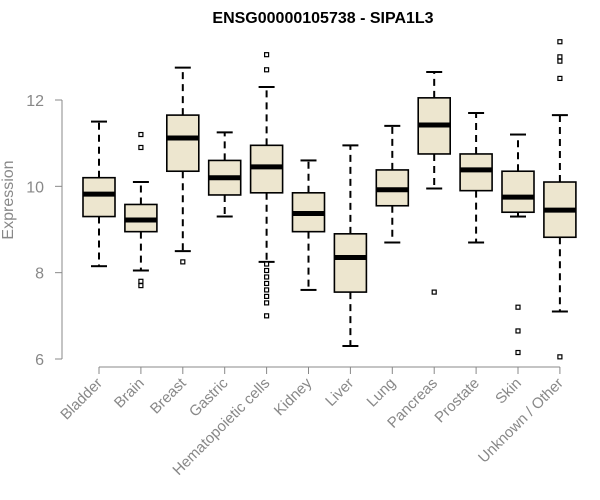 This screenshot has height=500, width=600. What do you see at coordinates (339, 392) in the screenshot?
I see `x-tick-label-liver: Liver` at bounding box center [339, 392].